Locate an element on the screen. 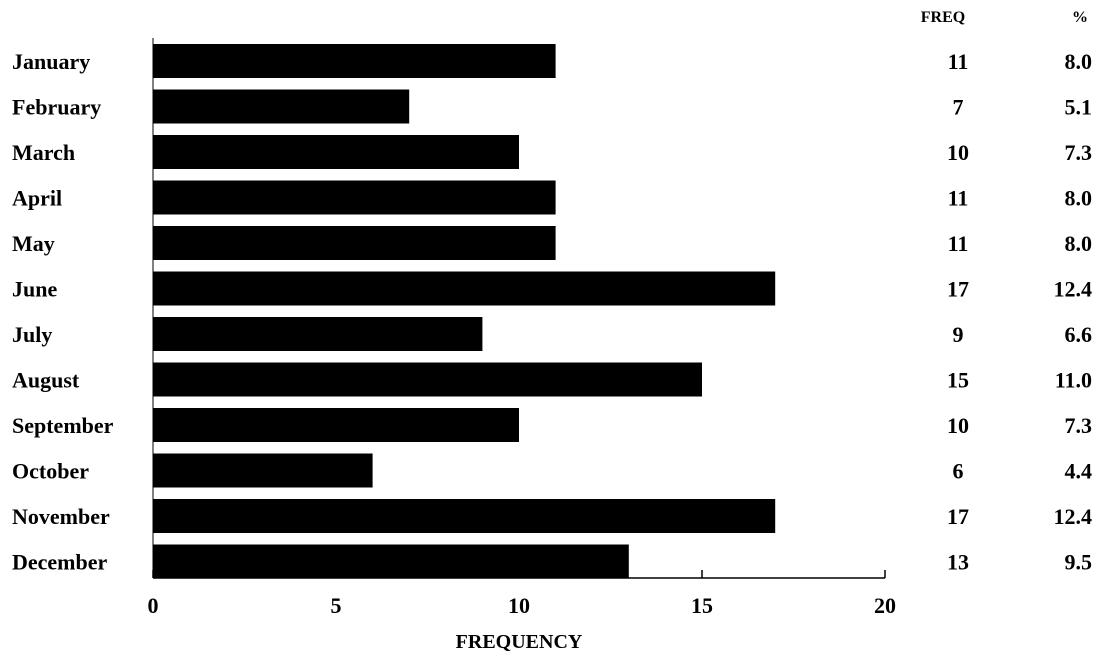 This screenshot has width=1100, height=658. x-tick-label: 15 is located at coordinates (702, 605).